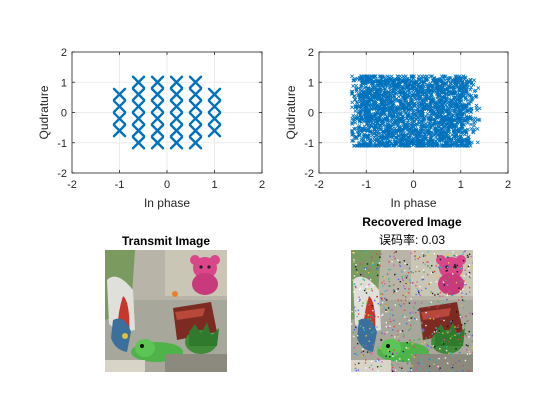  I want to click on x-tick-label: 2, so click(508, 185).